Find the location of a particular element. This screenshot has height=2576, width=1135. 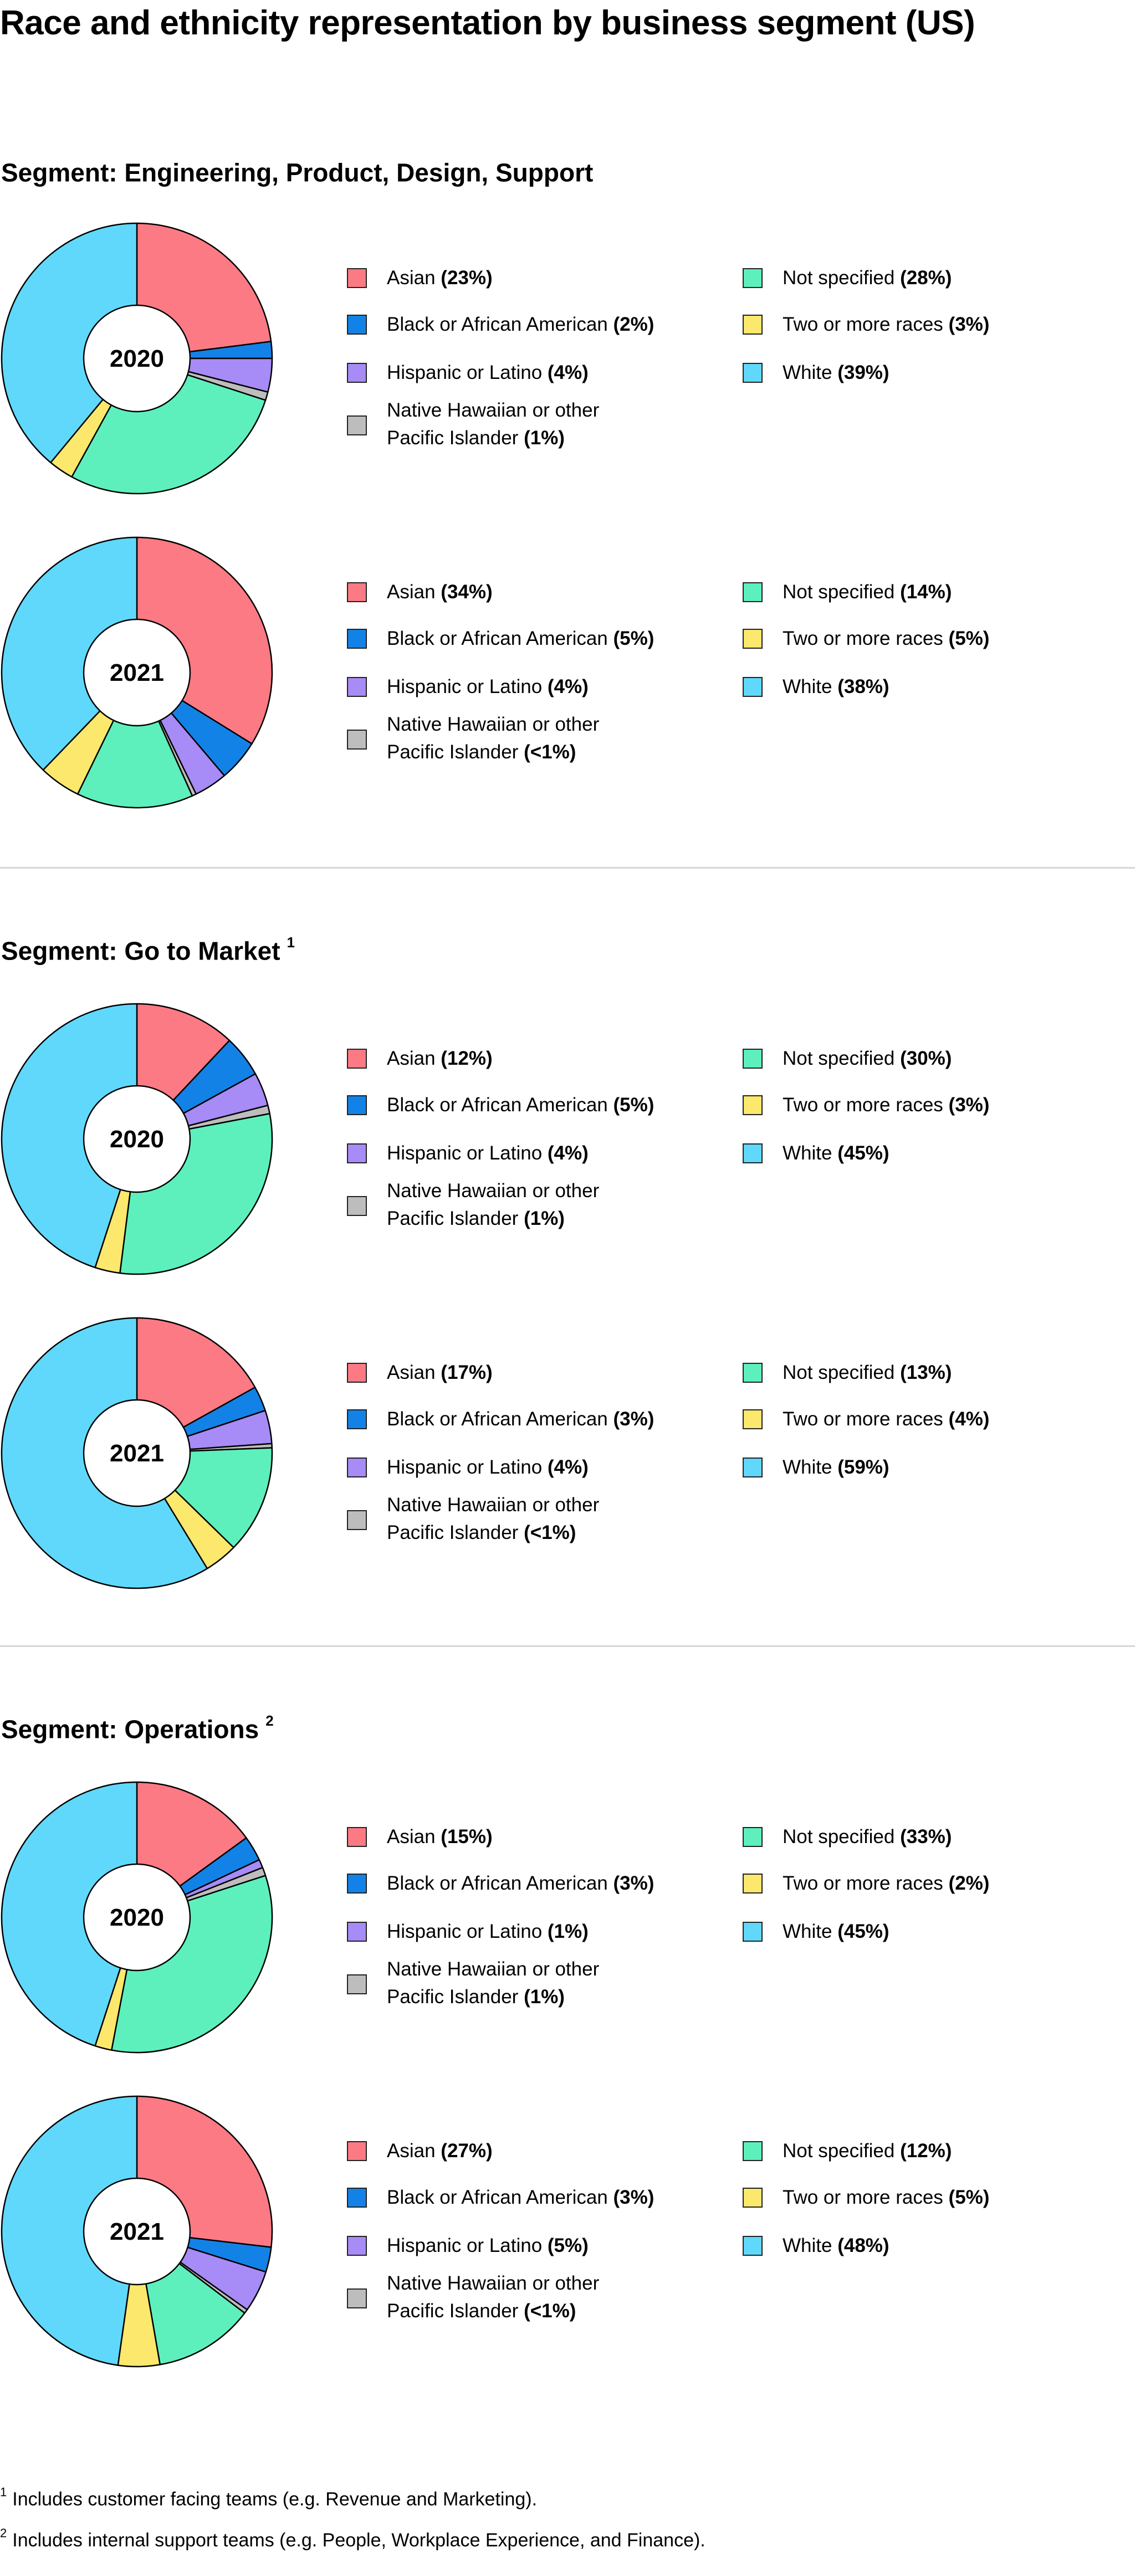

legend-asian: Asian (23%) is located at coordinates (420, 279).